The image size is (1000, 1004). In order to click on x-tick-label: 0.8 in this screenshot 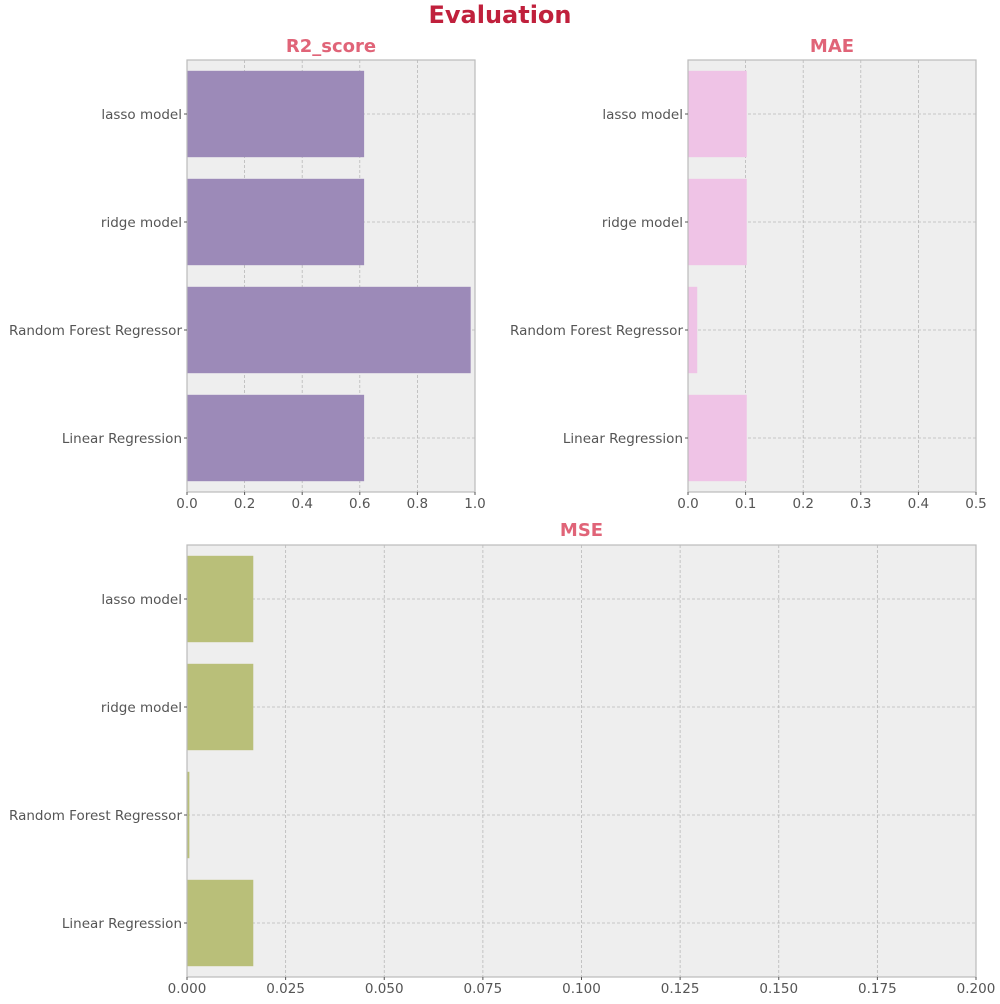, I will do `click(417, 504)`.